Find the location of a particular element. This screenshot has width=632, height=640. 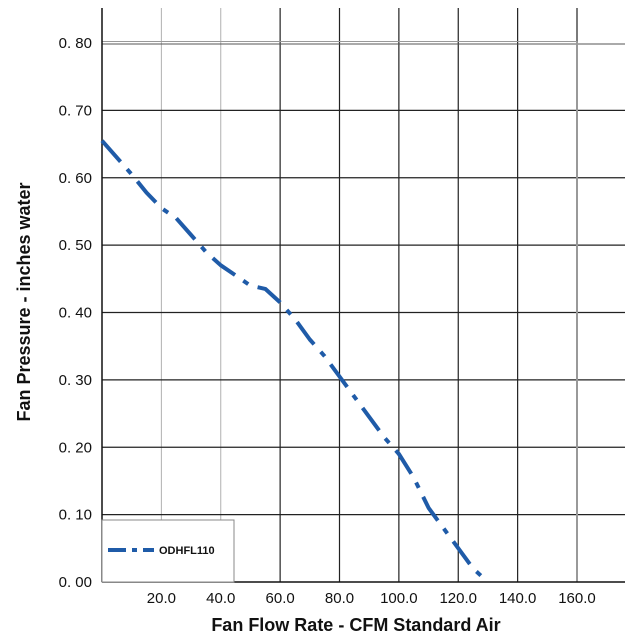

legend: ODHFL110 is located at coordinates (168, 551).